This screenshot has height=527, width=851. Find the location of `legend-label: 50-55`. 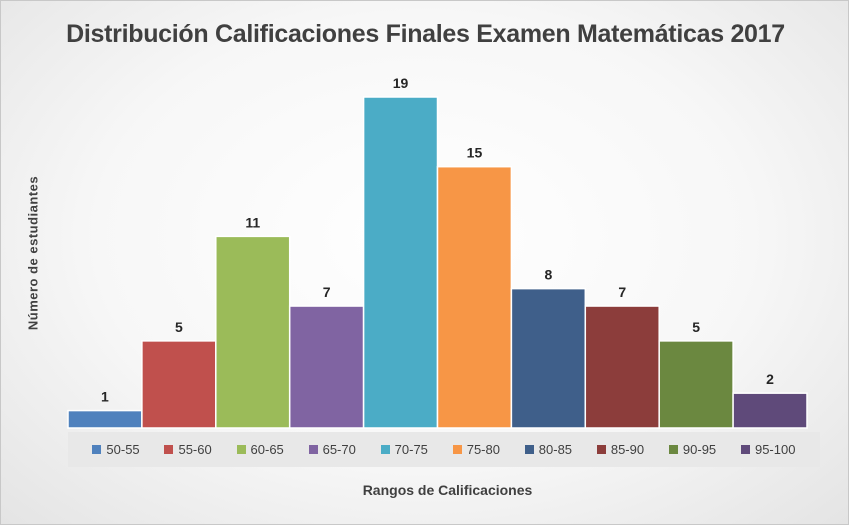

legend-label: 50-55 is located at coordinates (123, 449).